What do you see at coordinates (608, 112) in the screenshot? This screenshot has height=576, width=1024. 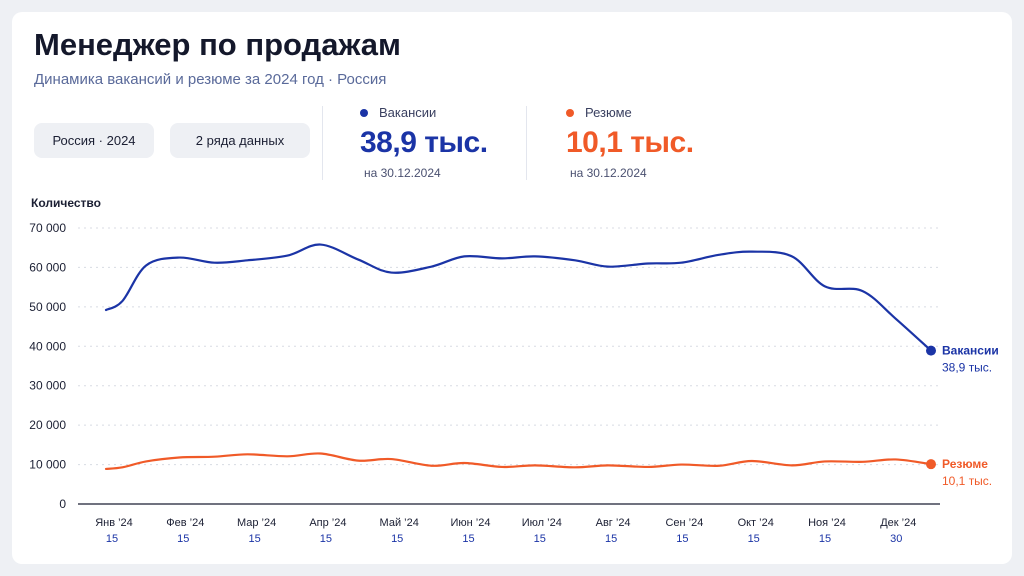 I see `resumes-stat-label: Резюме` at bounding box center [608, 112].